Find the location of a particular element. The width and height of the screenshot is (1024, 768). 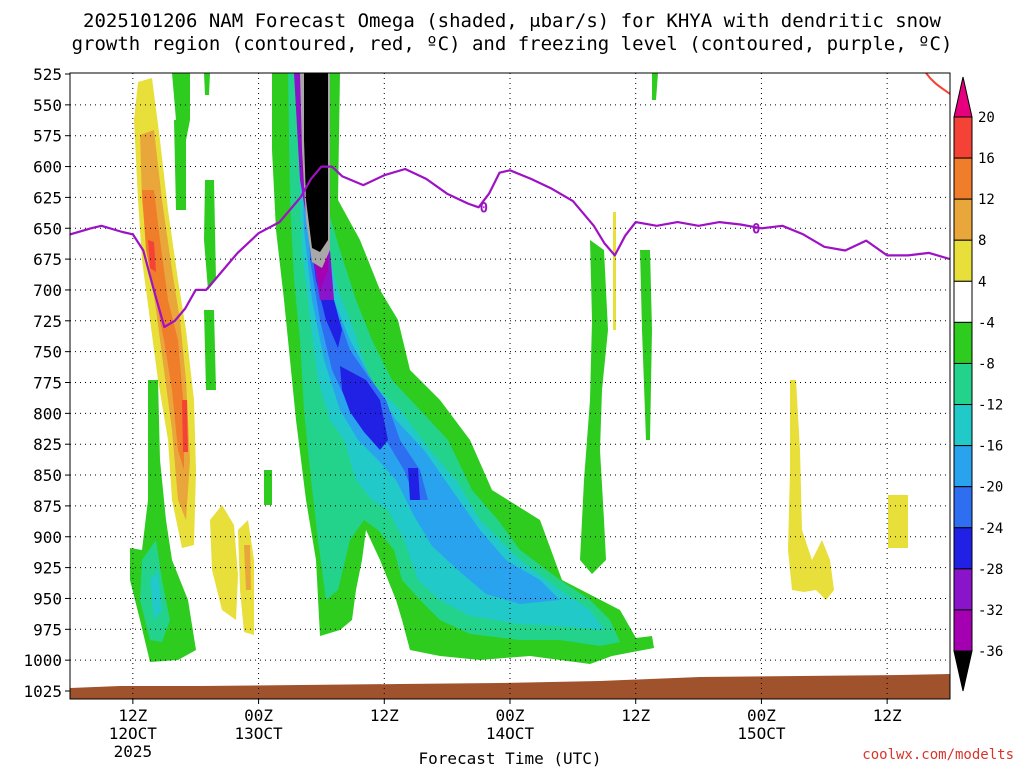

y-tick-label: 975 is located at coordinates (47, 629).